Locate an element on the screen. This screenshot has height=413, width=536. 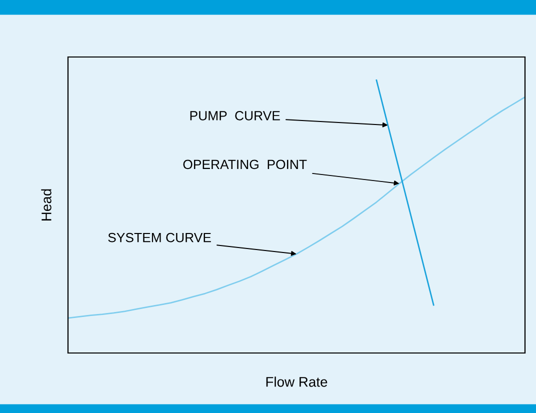
annotation: PUMP CURVE is located at coordinates (235, 115).